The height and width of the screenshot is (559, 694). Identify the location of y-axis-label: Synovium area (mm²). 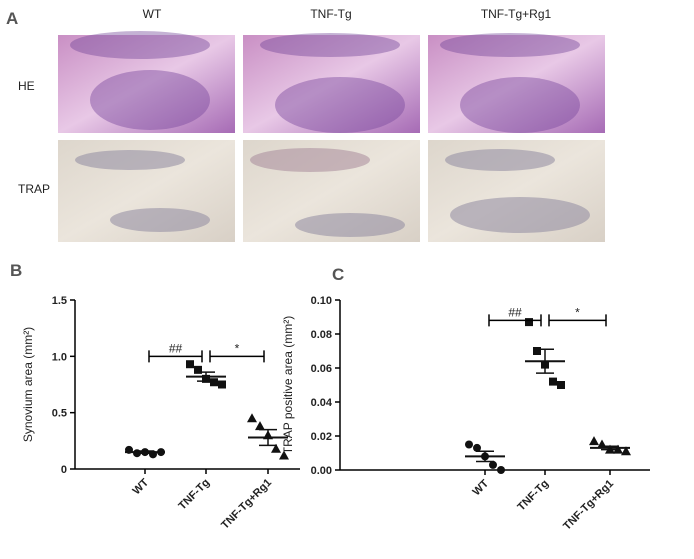
(28, 384).